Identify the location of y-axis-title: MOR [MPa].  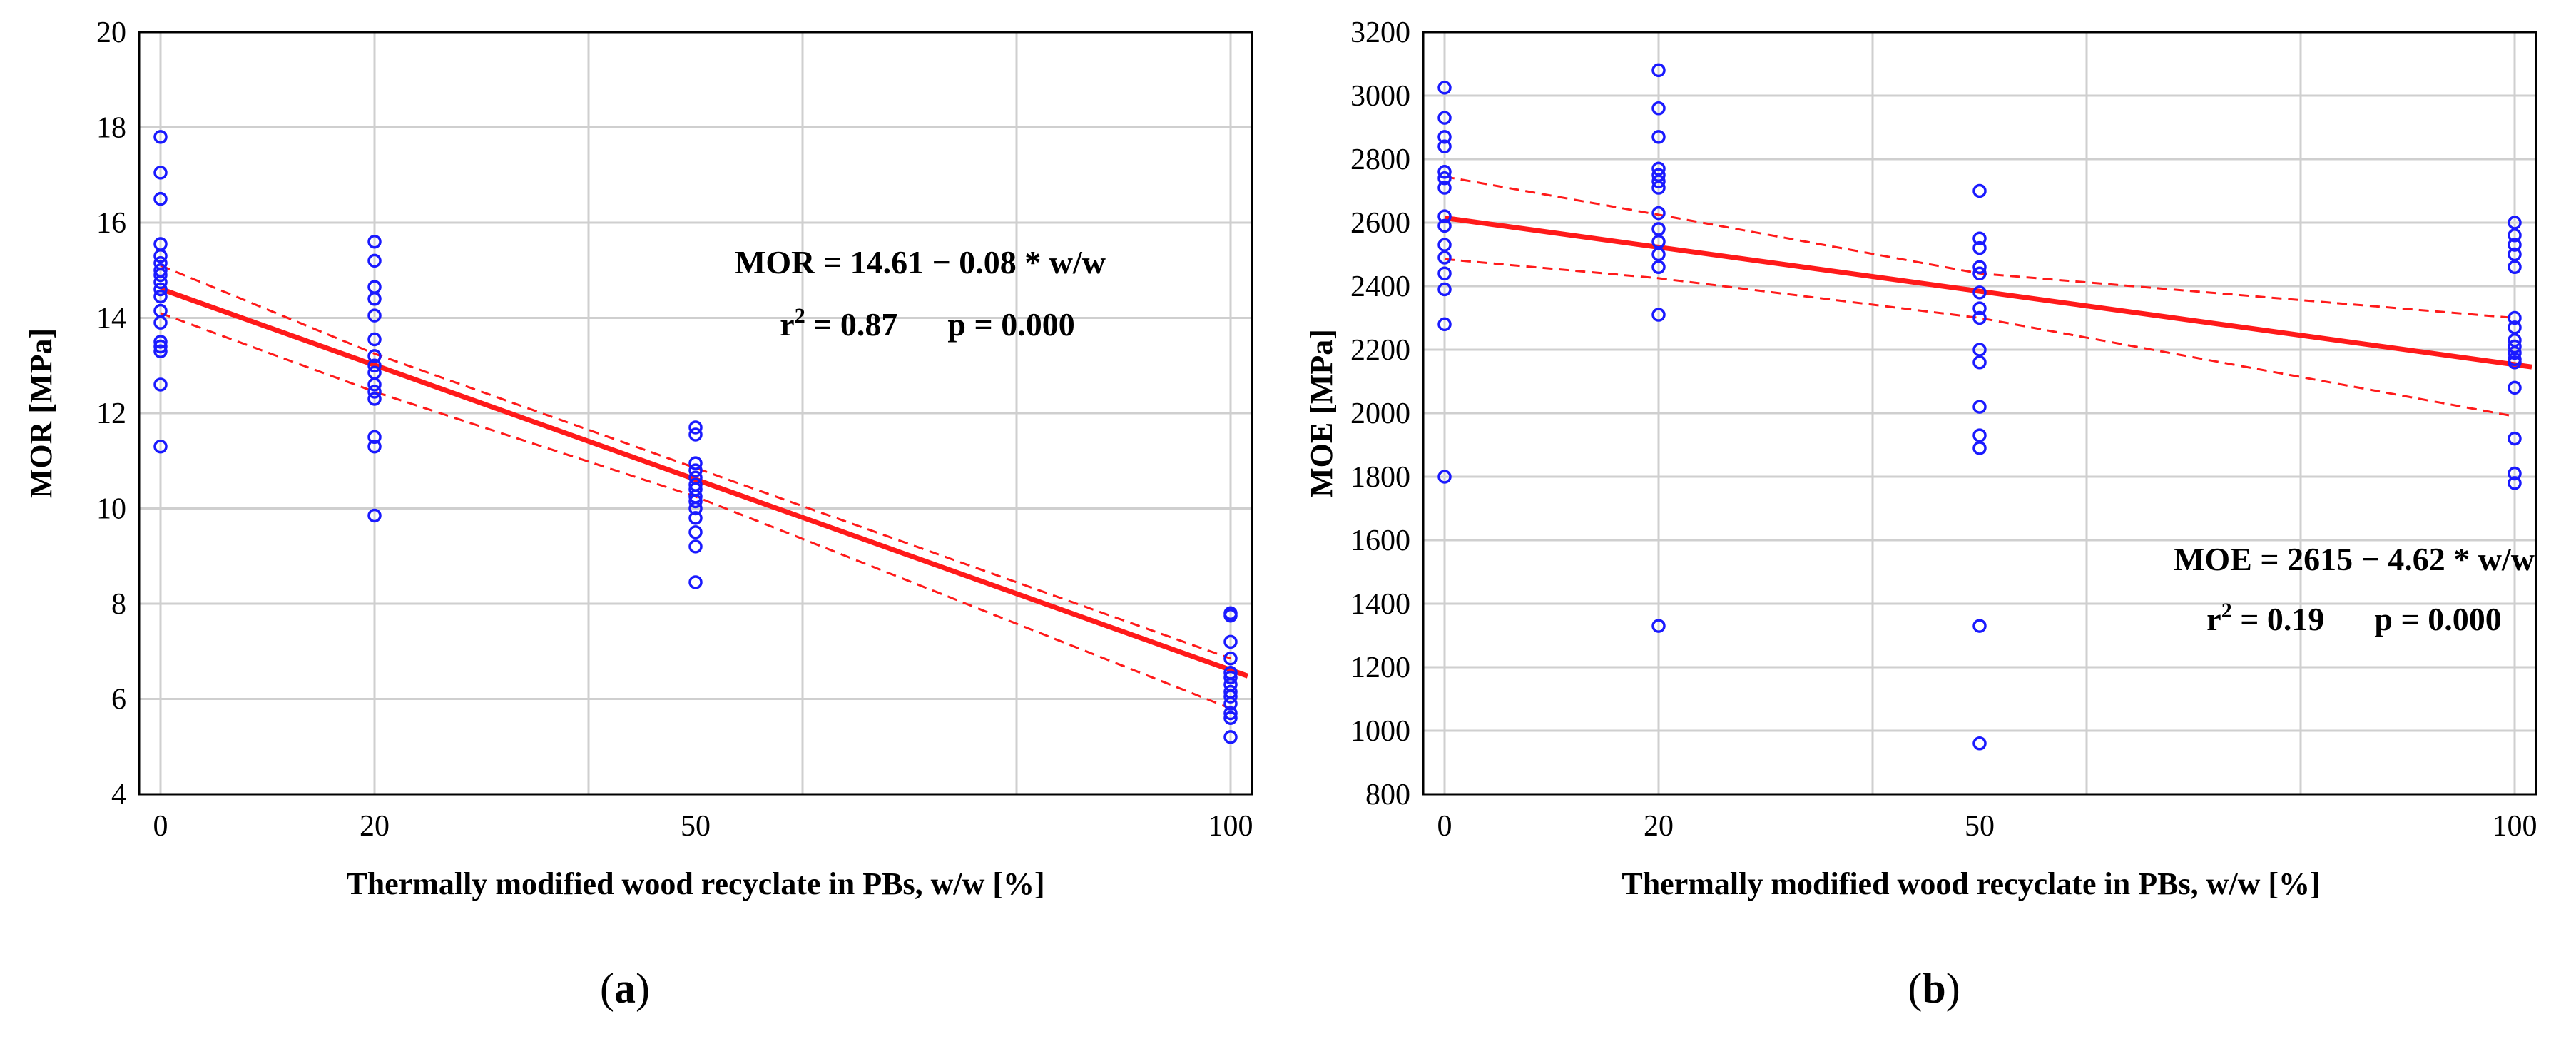
(41, 413).